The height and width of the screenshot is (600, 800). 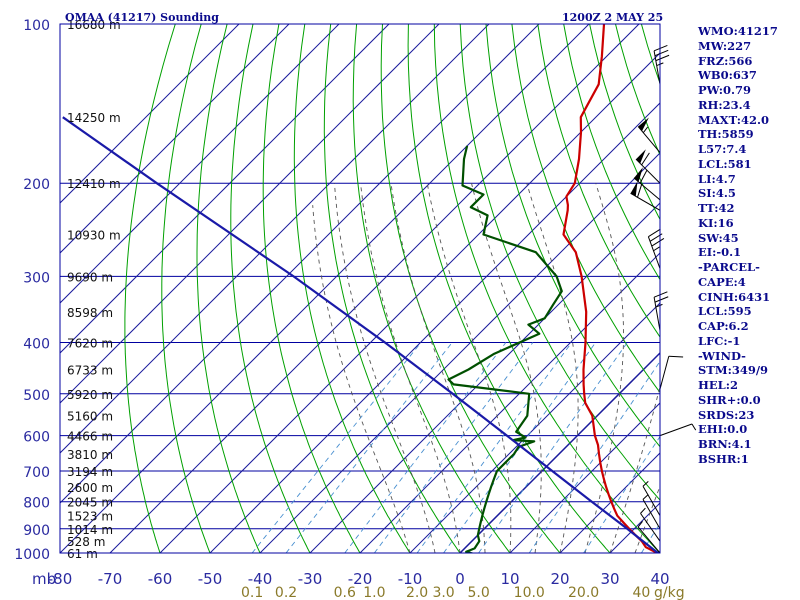 I want to click on index-item: WMO:41217, so click(x=738, y=31).